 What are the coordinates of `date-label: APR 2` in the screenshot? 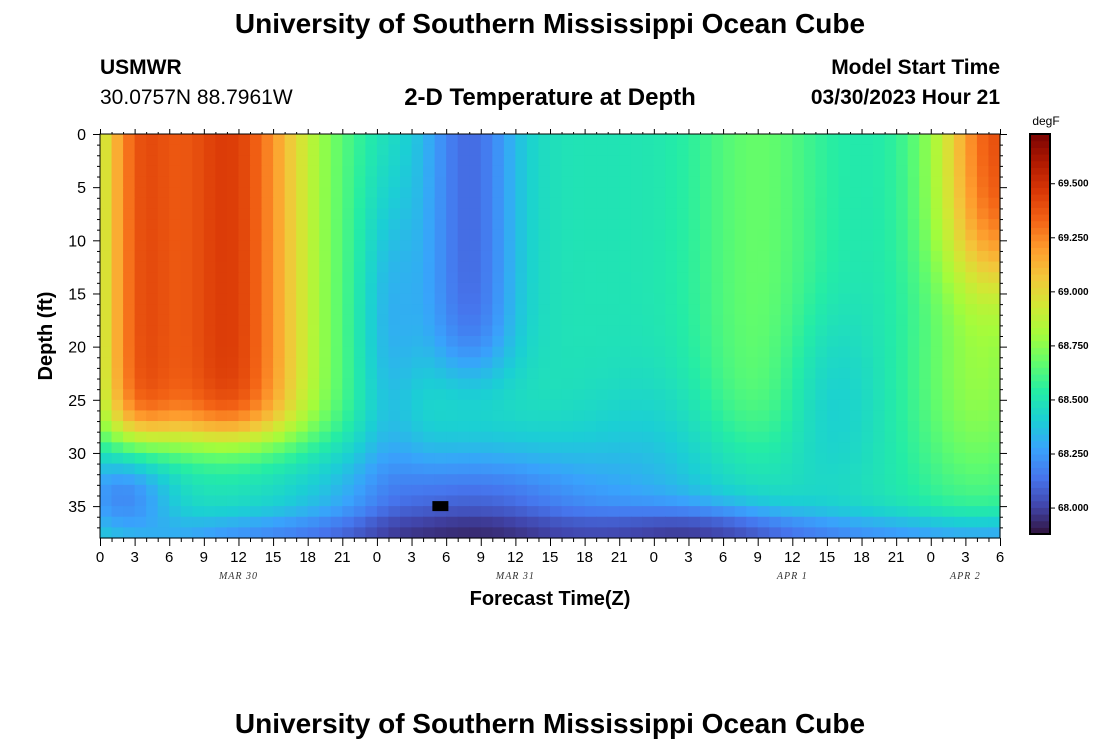 It's located at (965, 576).